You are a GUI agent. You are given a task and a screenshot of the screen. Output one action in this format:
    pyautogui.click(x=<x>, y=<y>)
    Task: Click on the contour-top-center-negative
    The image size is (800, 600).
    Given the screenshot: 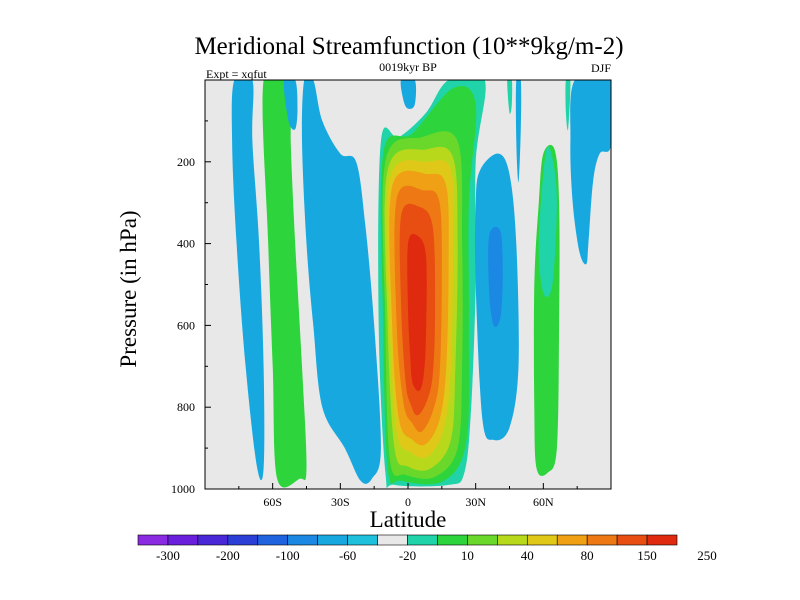 What is the action you would take?
    pyautogui.click(x=408, y=94)
    